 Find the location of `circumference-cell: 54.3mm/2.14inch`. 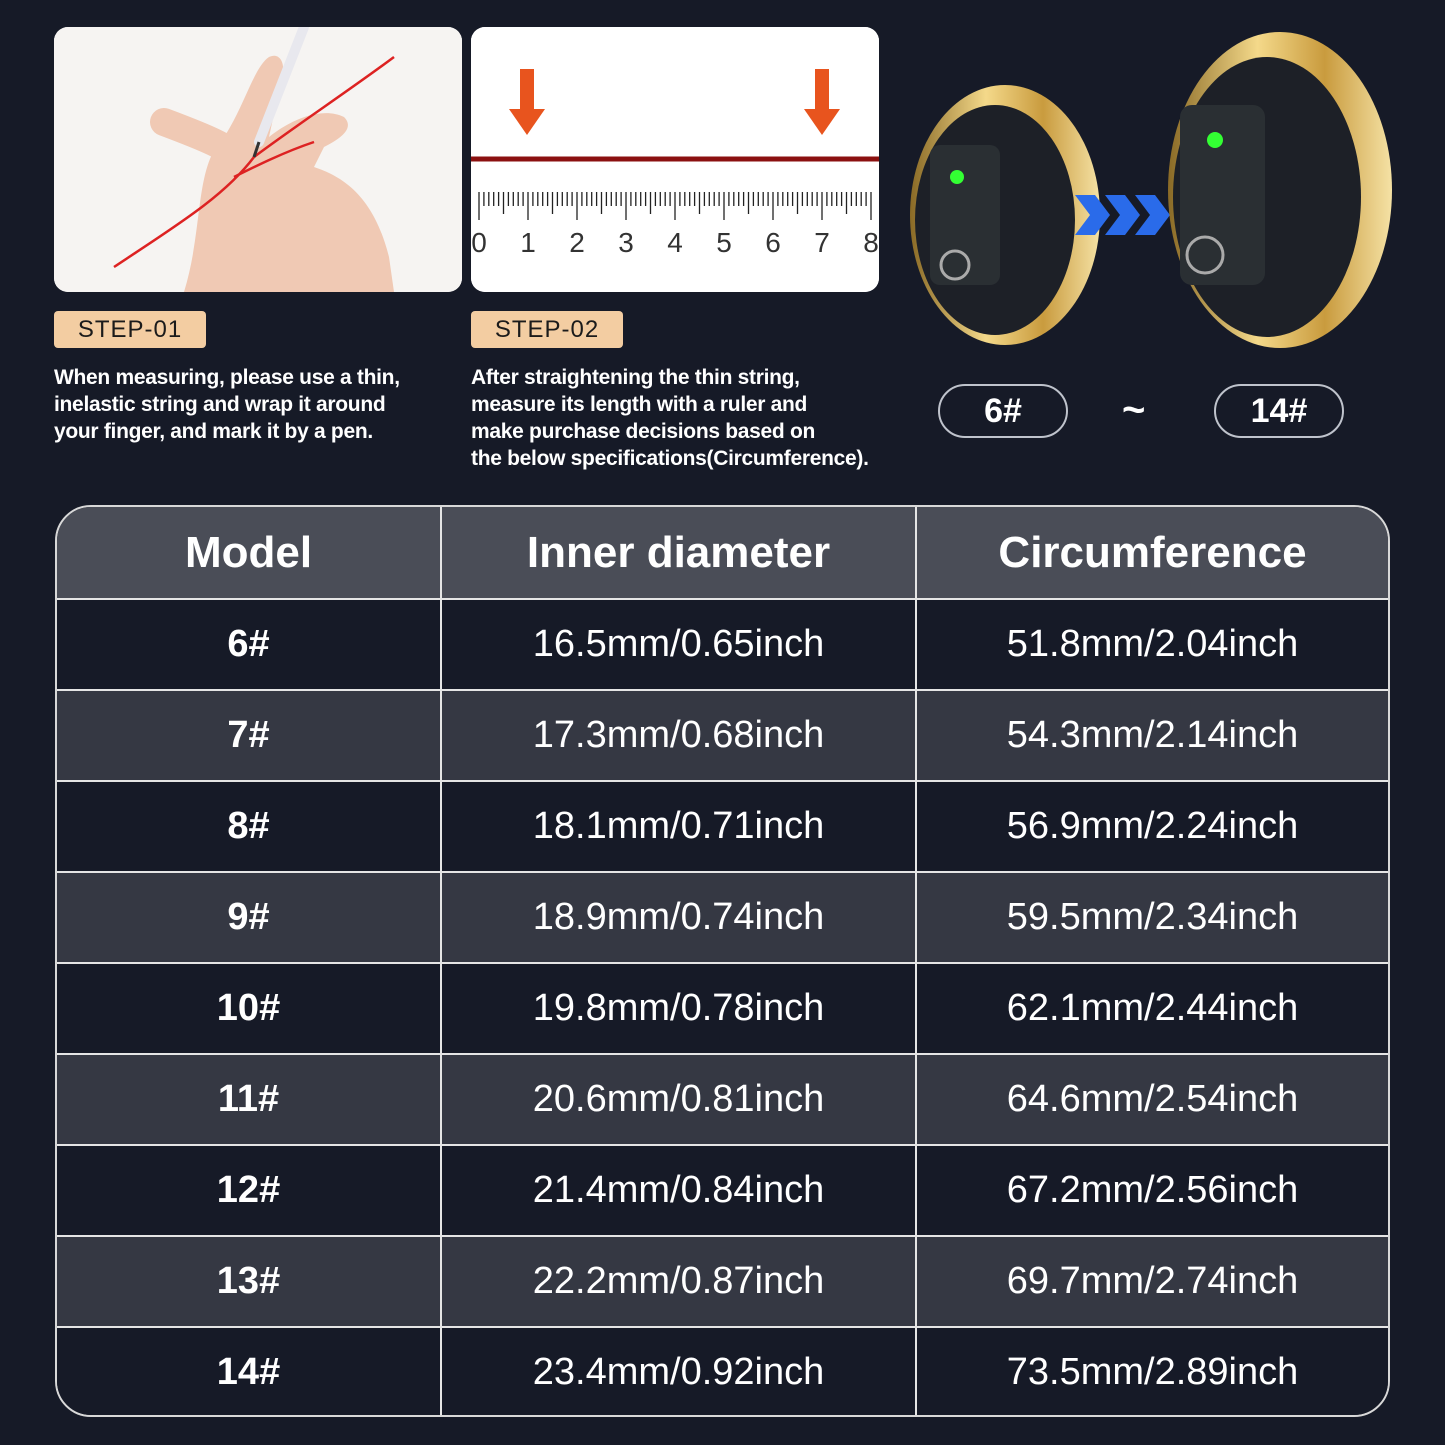

circumference-cell: 54.3mm/2.14inch is located at coordinates (1152, 735).